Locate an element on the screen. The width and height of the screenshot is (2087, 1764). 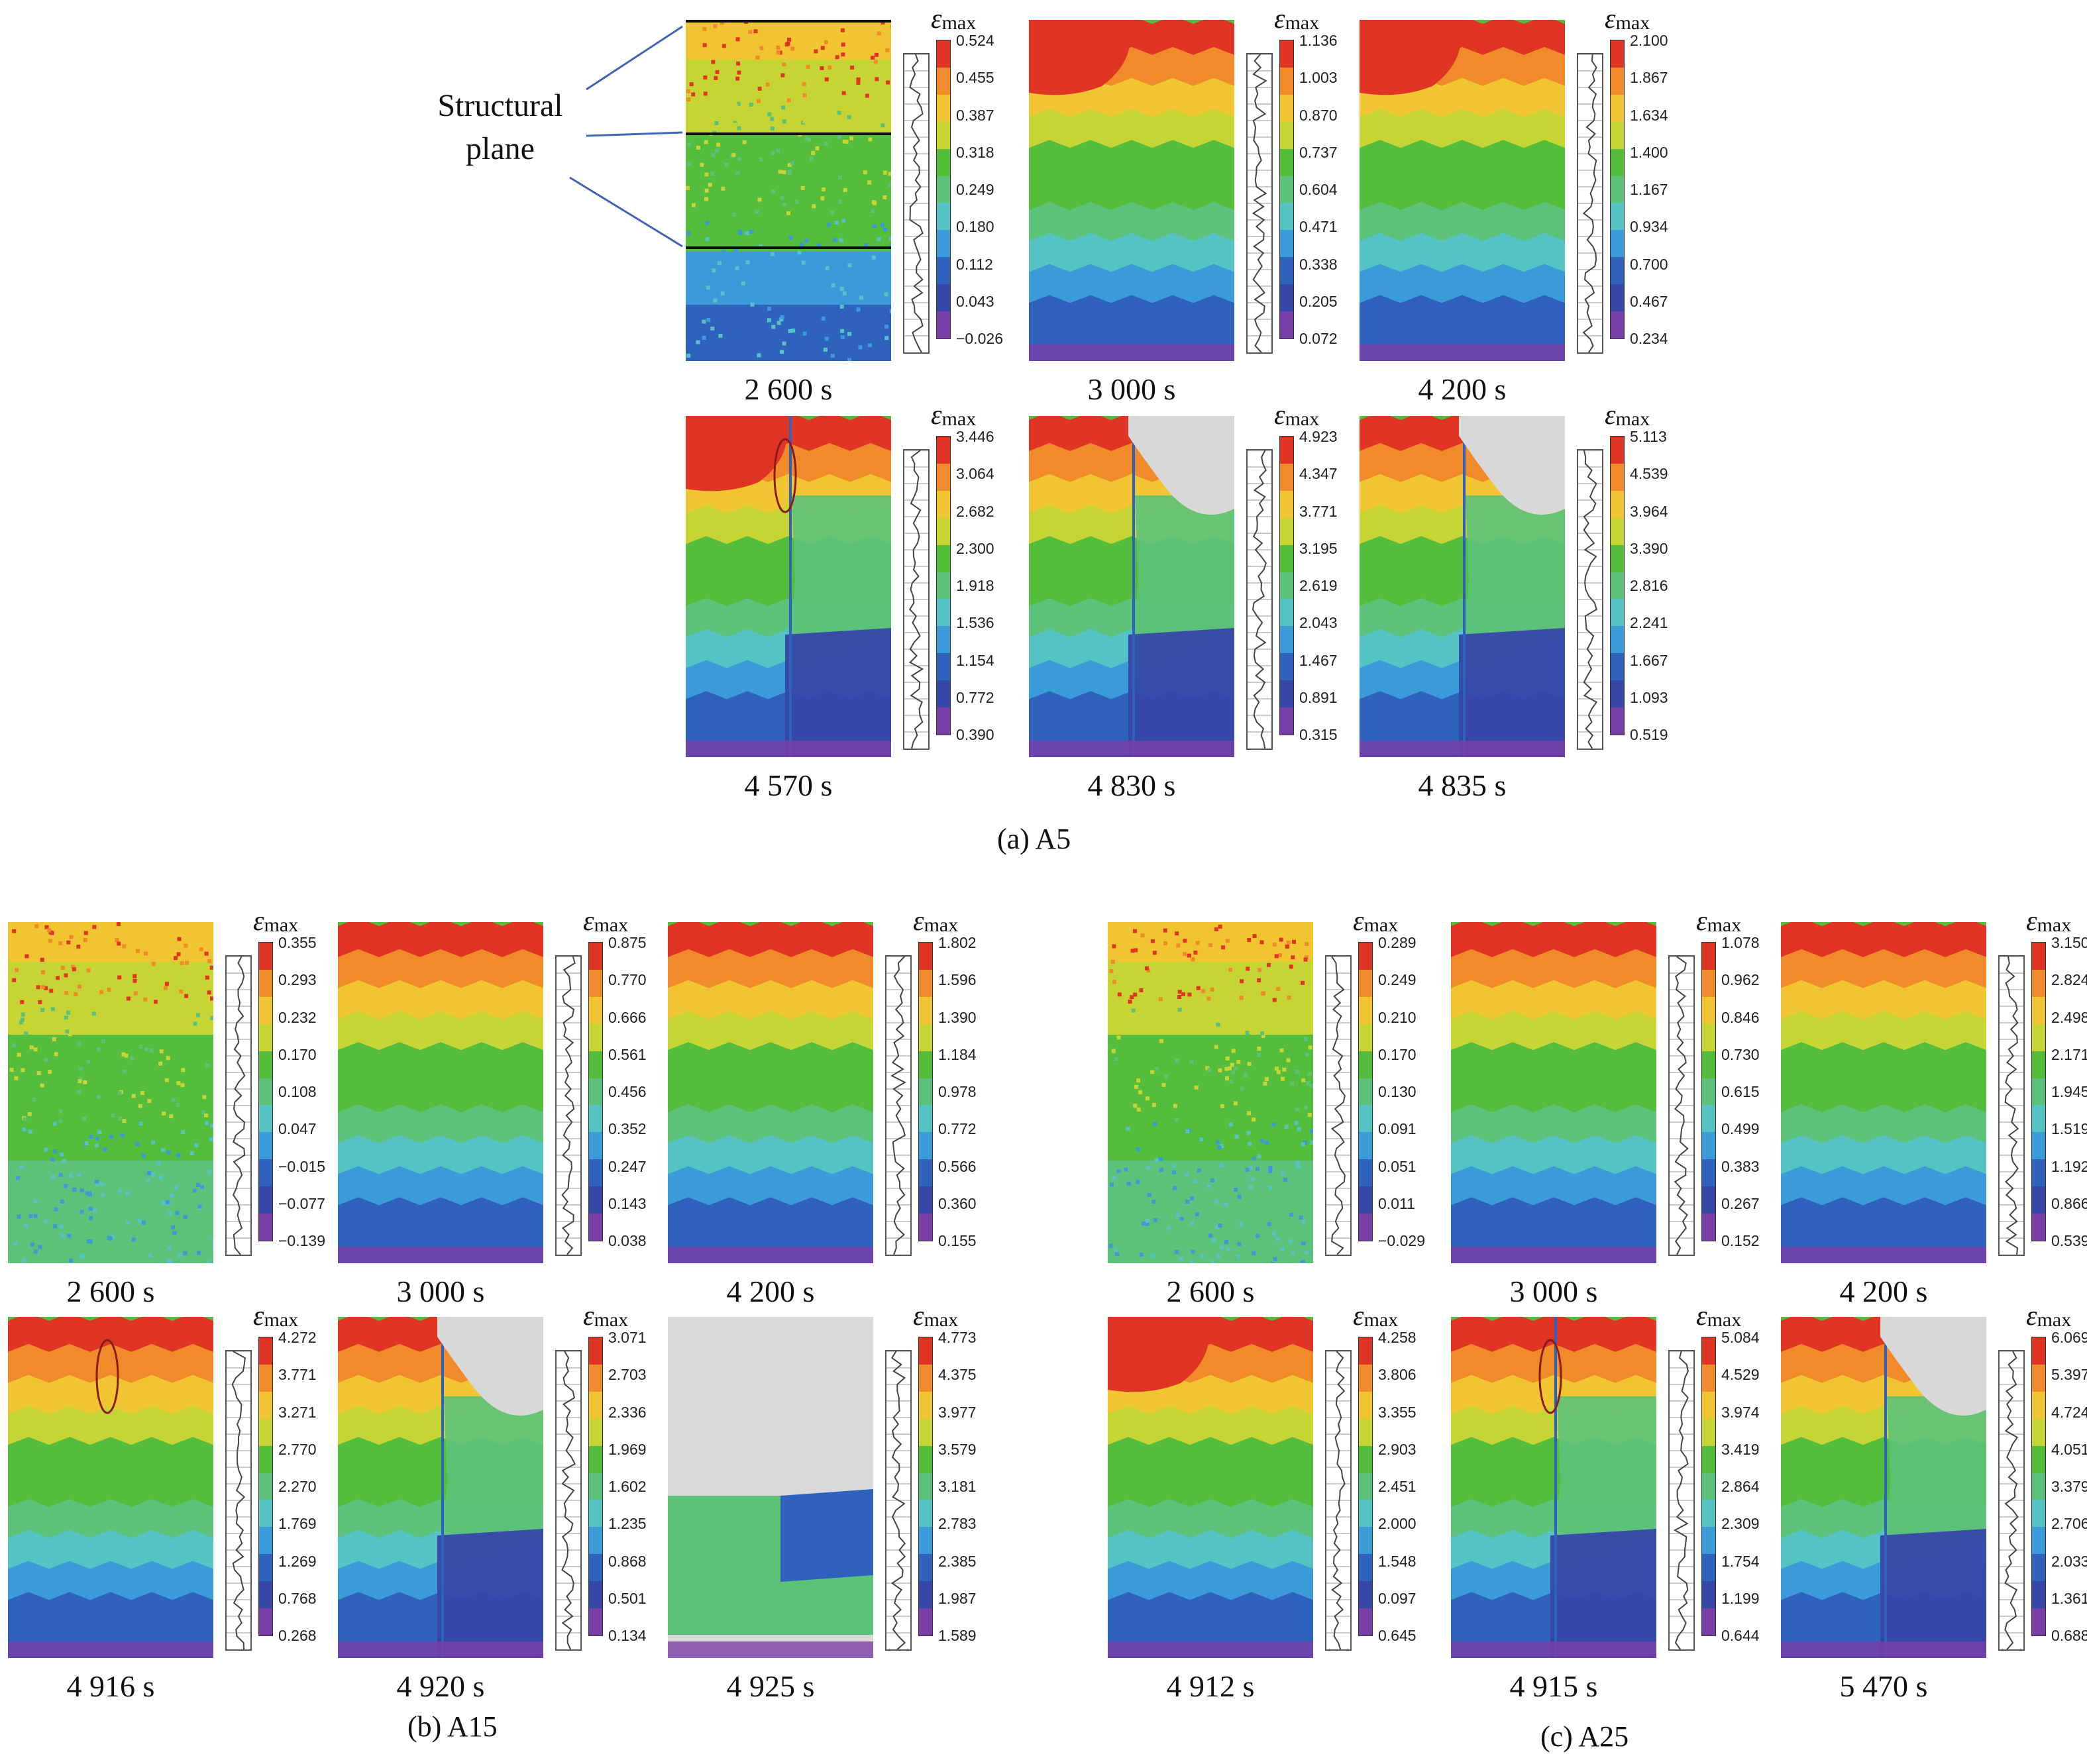
colorbar-tick-label: 1.918 is located at coordinates (975, 585).